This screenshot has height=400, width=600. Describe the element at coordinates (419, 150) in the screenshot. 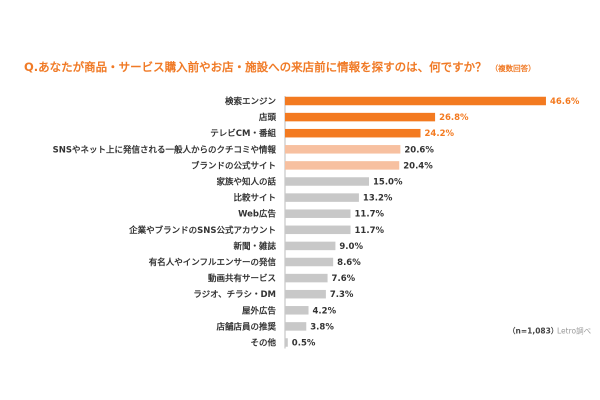

I see `value-label: 20.6%` at that location.